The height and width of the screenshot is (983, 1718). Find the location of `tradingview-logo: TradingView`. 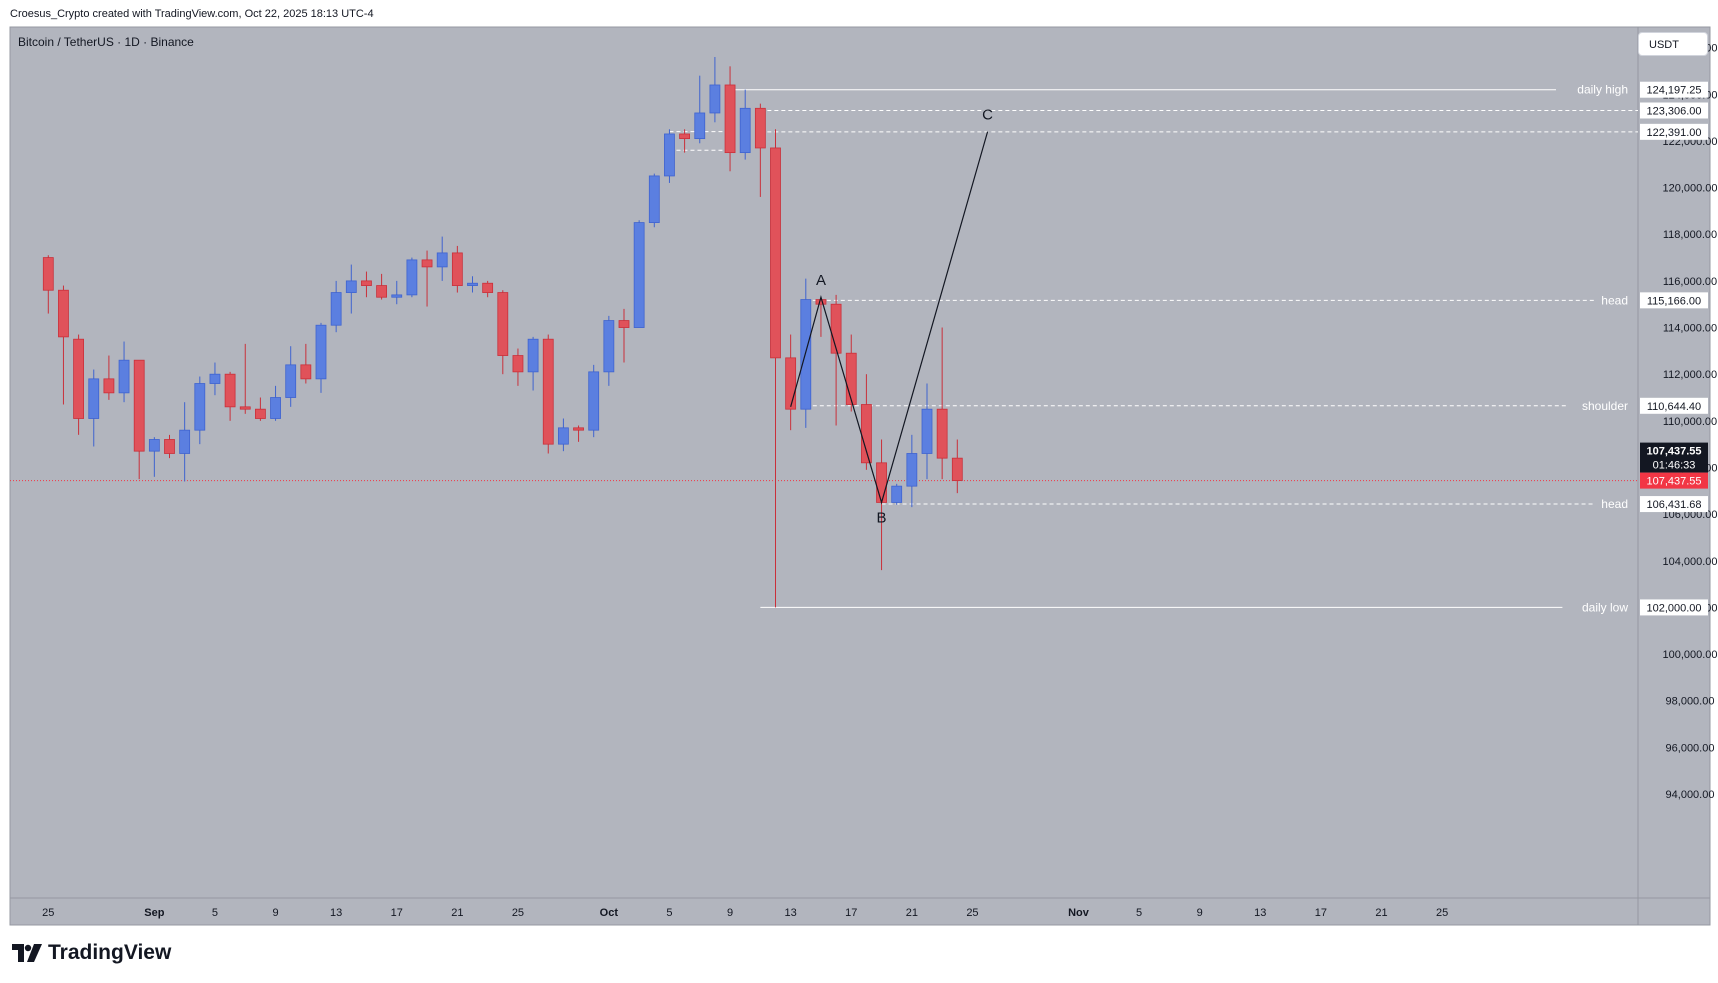

tradingview-logo: TradingView is located at coordinates (91, 953).